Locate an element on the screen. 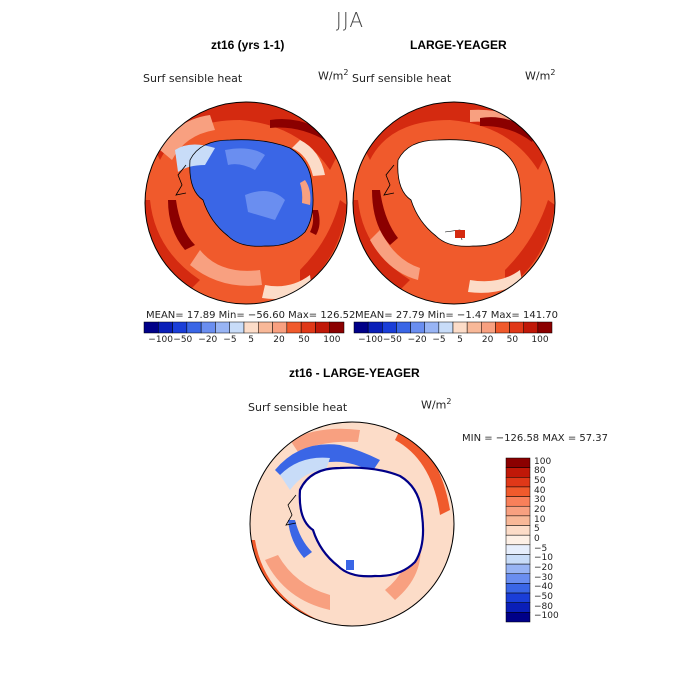 The width and height of the screenshot is (700, 700). map-1-border is located at coordinates (246, 203).